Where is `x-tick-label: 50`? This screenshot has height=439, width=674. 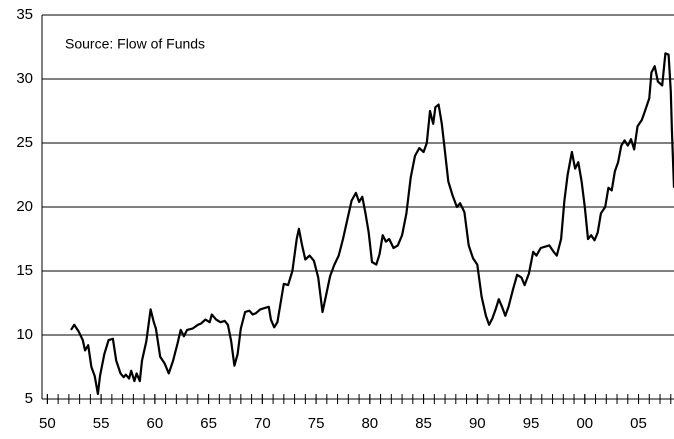
x-tick-label: 50 is located at coordinates (47, 423).